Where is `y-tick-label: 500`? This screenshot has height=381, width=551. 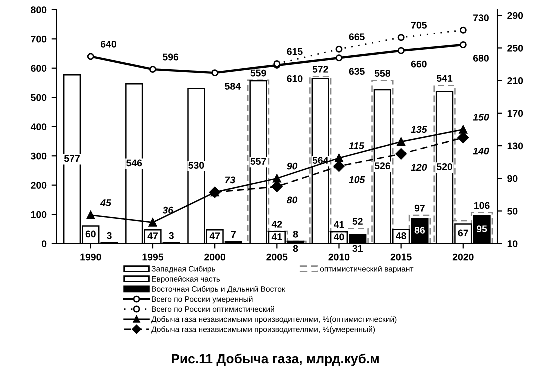
y-tick-label: 500 is located at coordinates (39, 98).